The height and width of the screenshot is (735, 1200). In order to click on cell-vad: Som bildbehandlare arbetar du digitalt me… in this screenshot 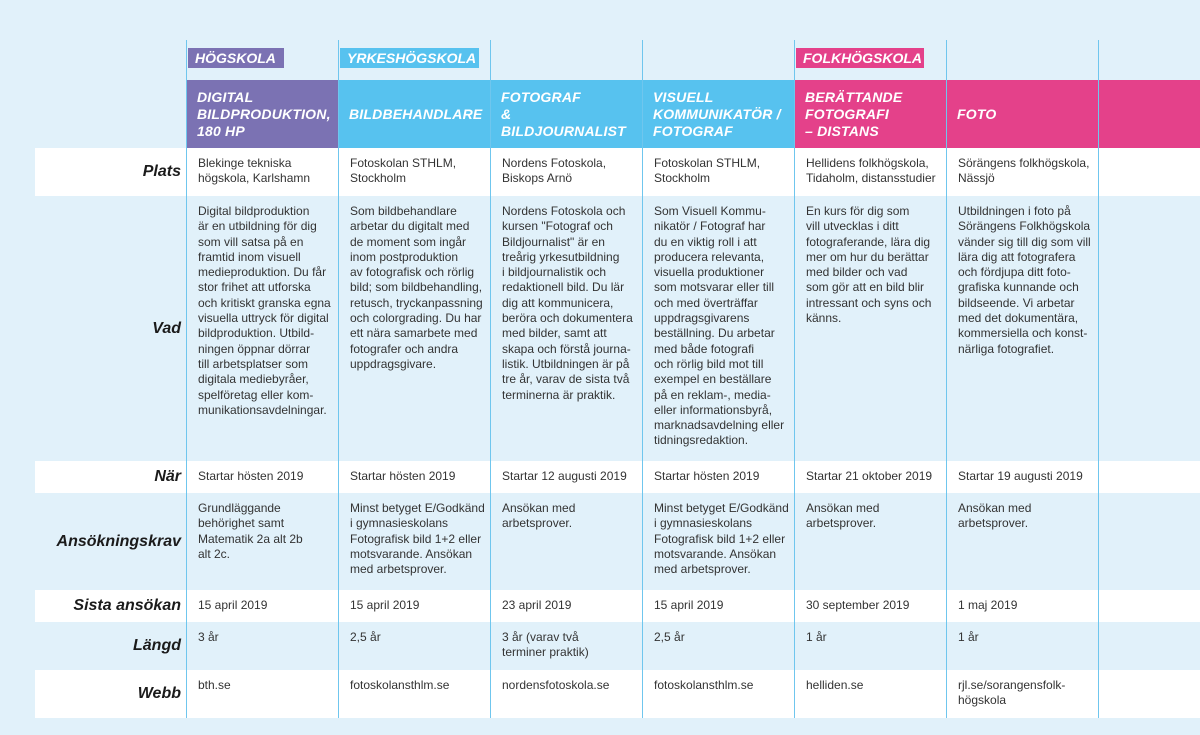, I will do `click(416, 287)`.